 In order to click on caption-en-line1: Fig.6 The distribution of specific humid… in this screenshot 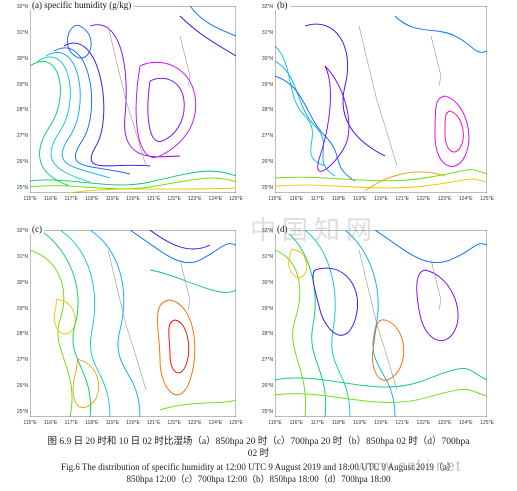, I will do `click(258, 467)`.